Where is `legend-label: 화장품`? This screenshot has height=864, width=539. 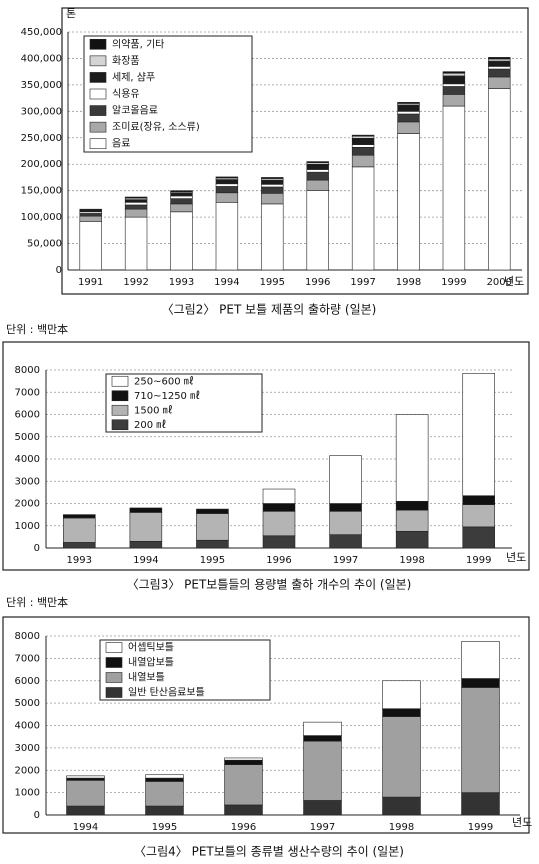 legend-label: 화장품 is located at coordinates (126, 61).